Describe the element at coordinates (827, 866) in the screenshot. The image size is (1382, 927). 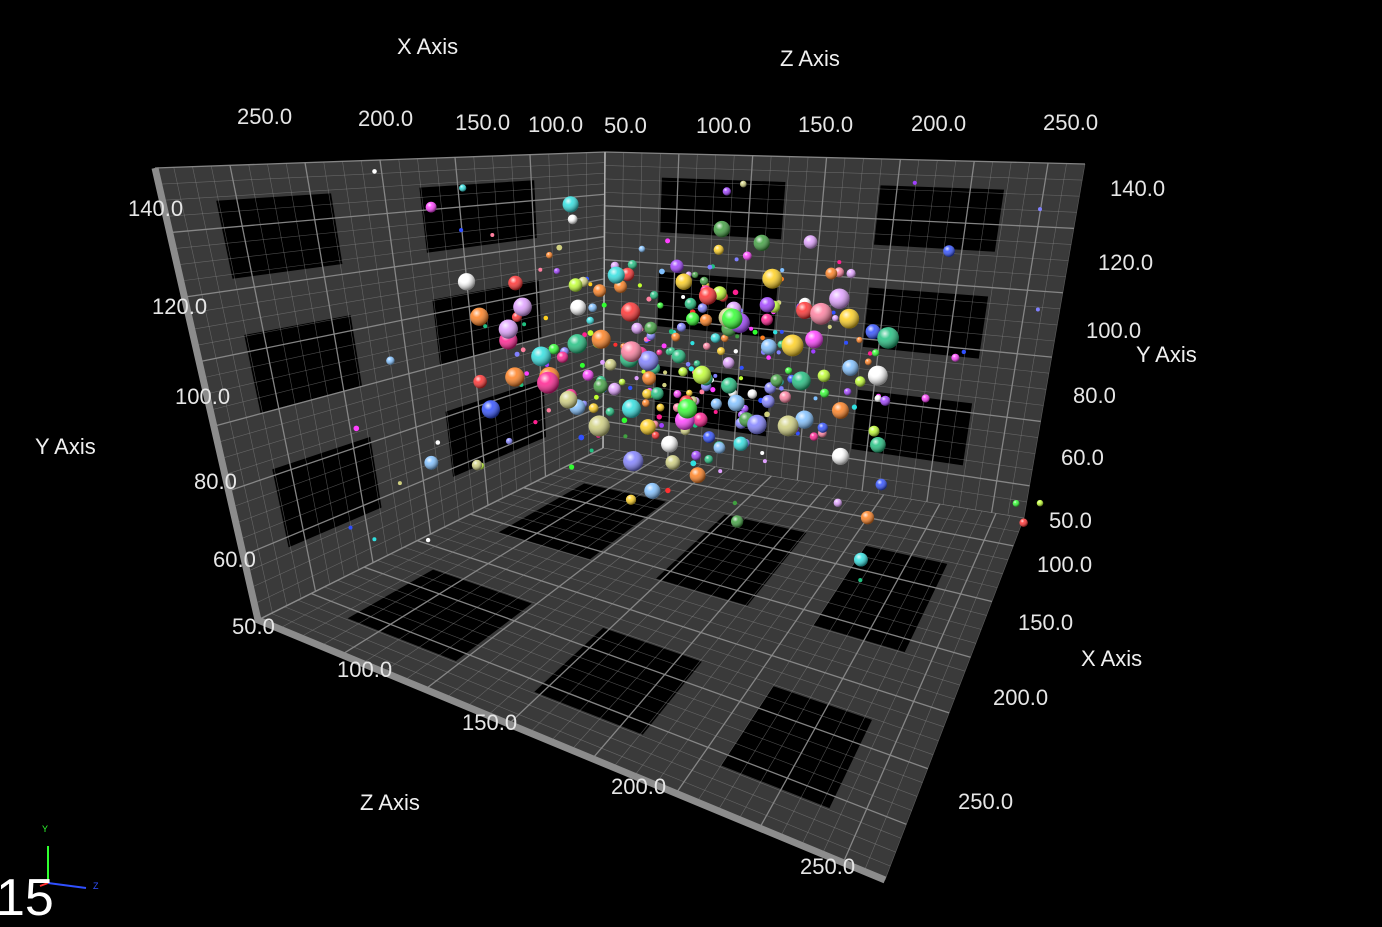
I see `z-tick-label: 250.0` at that location.